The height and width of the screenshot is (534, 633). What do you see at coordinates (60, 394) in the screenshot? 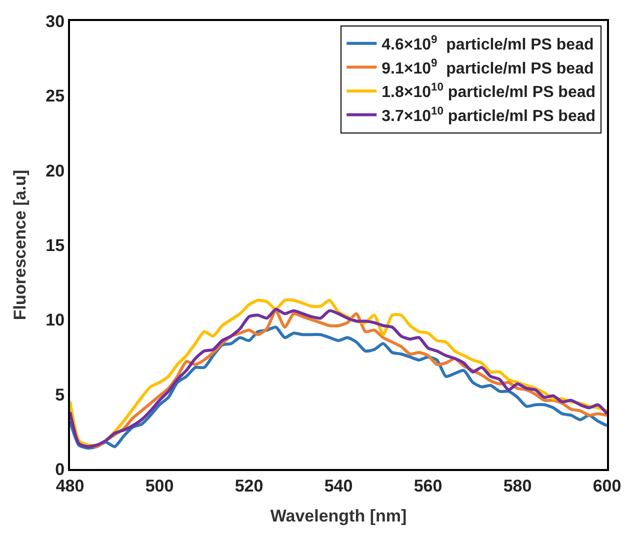
I see `y-tick-label: 5` at bounding box center [60, 394].